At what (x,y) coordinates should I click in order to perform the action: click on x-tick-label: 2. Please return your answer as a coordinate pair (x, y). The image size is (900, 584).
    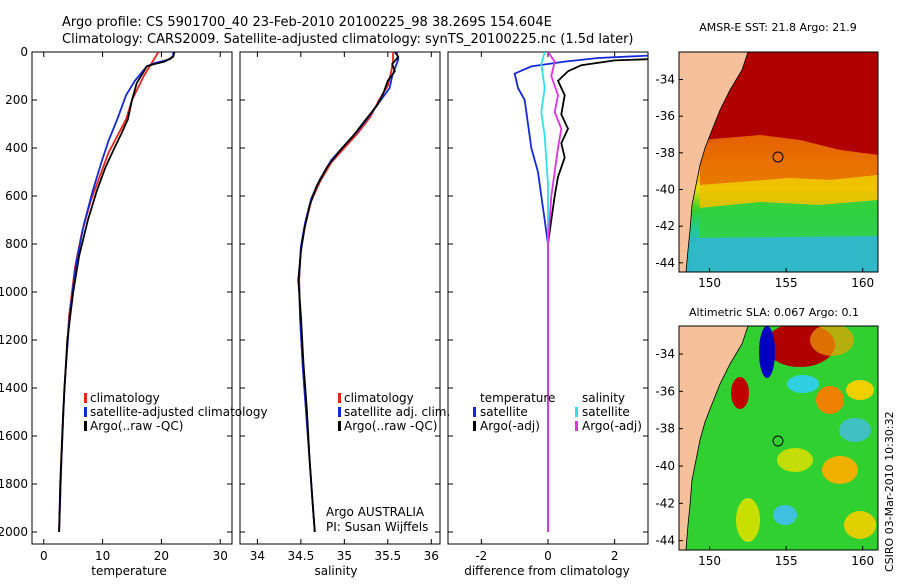
    Looking at the image, I should click on (615, 556).